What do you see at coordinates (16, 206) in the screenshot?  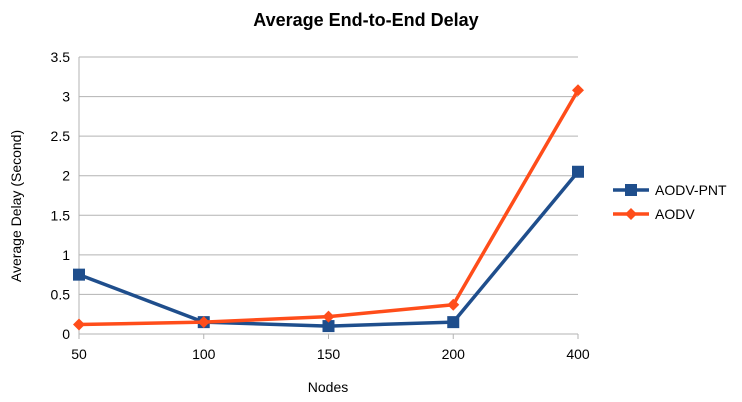 I see `y-axis-label: Average Delay (Second)` at bounding box center [16, 206].